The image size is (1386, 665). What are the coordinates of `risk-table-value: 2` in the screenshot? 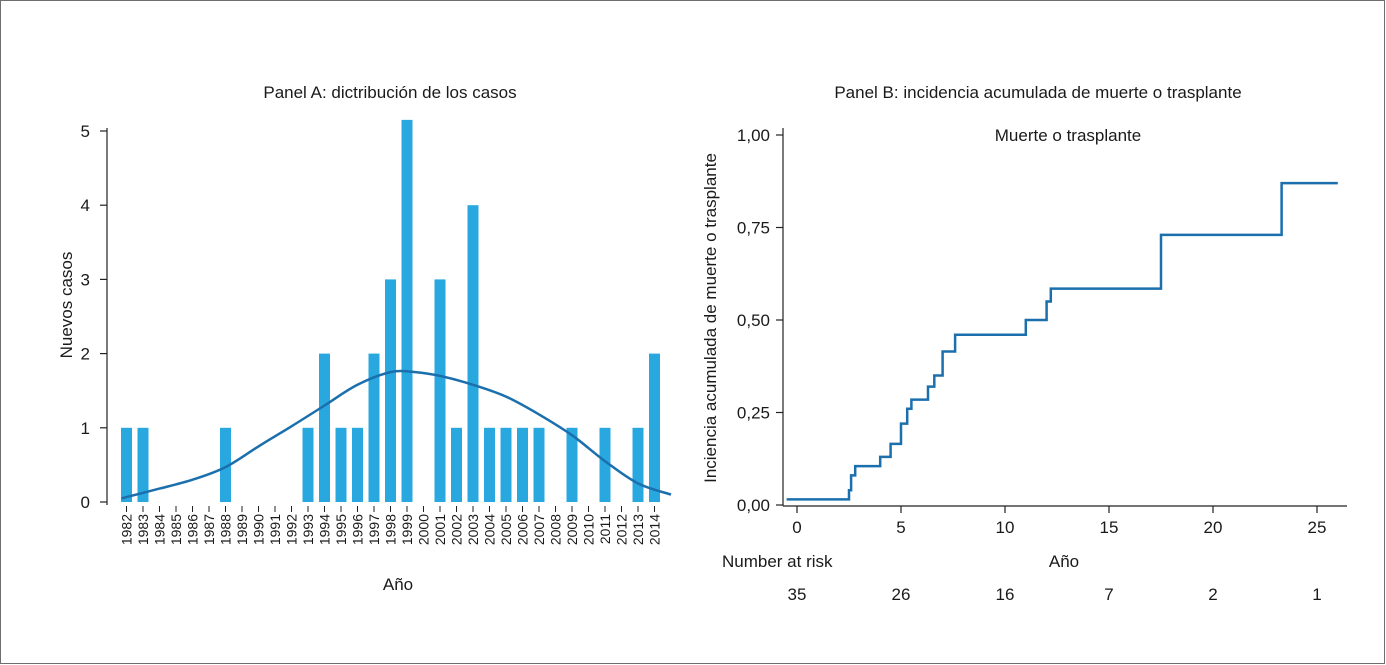 It's located at (1212, 594).